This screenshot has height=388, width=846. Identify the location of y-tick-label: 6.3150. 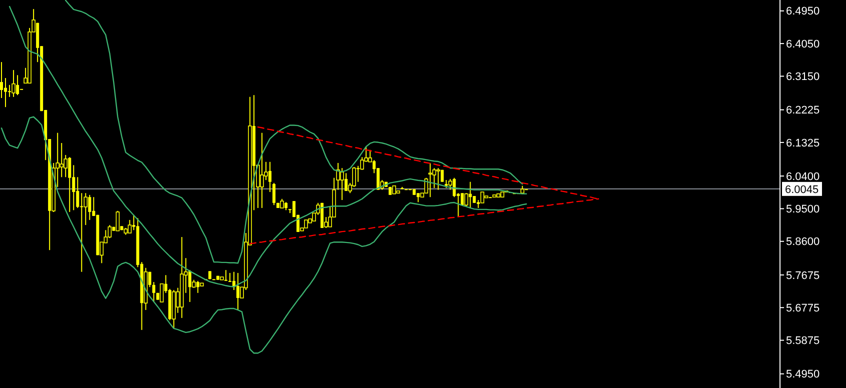
(803, 77).